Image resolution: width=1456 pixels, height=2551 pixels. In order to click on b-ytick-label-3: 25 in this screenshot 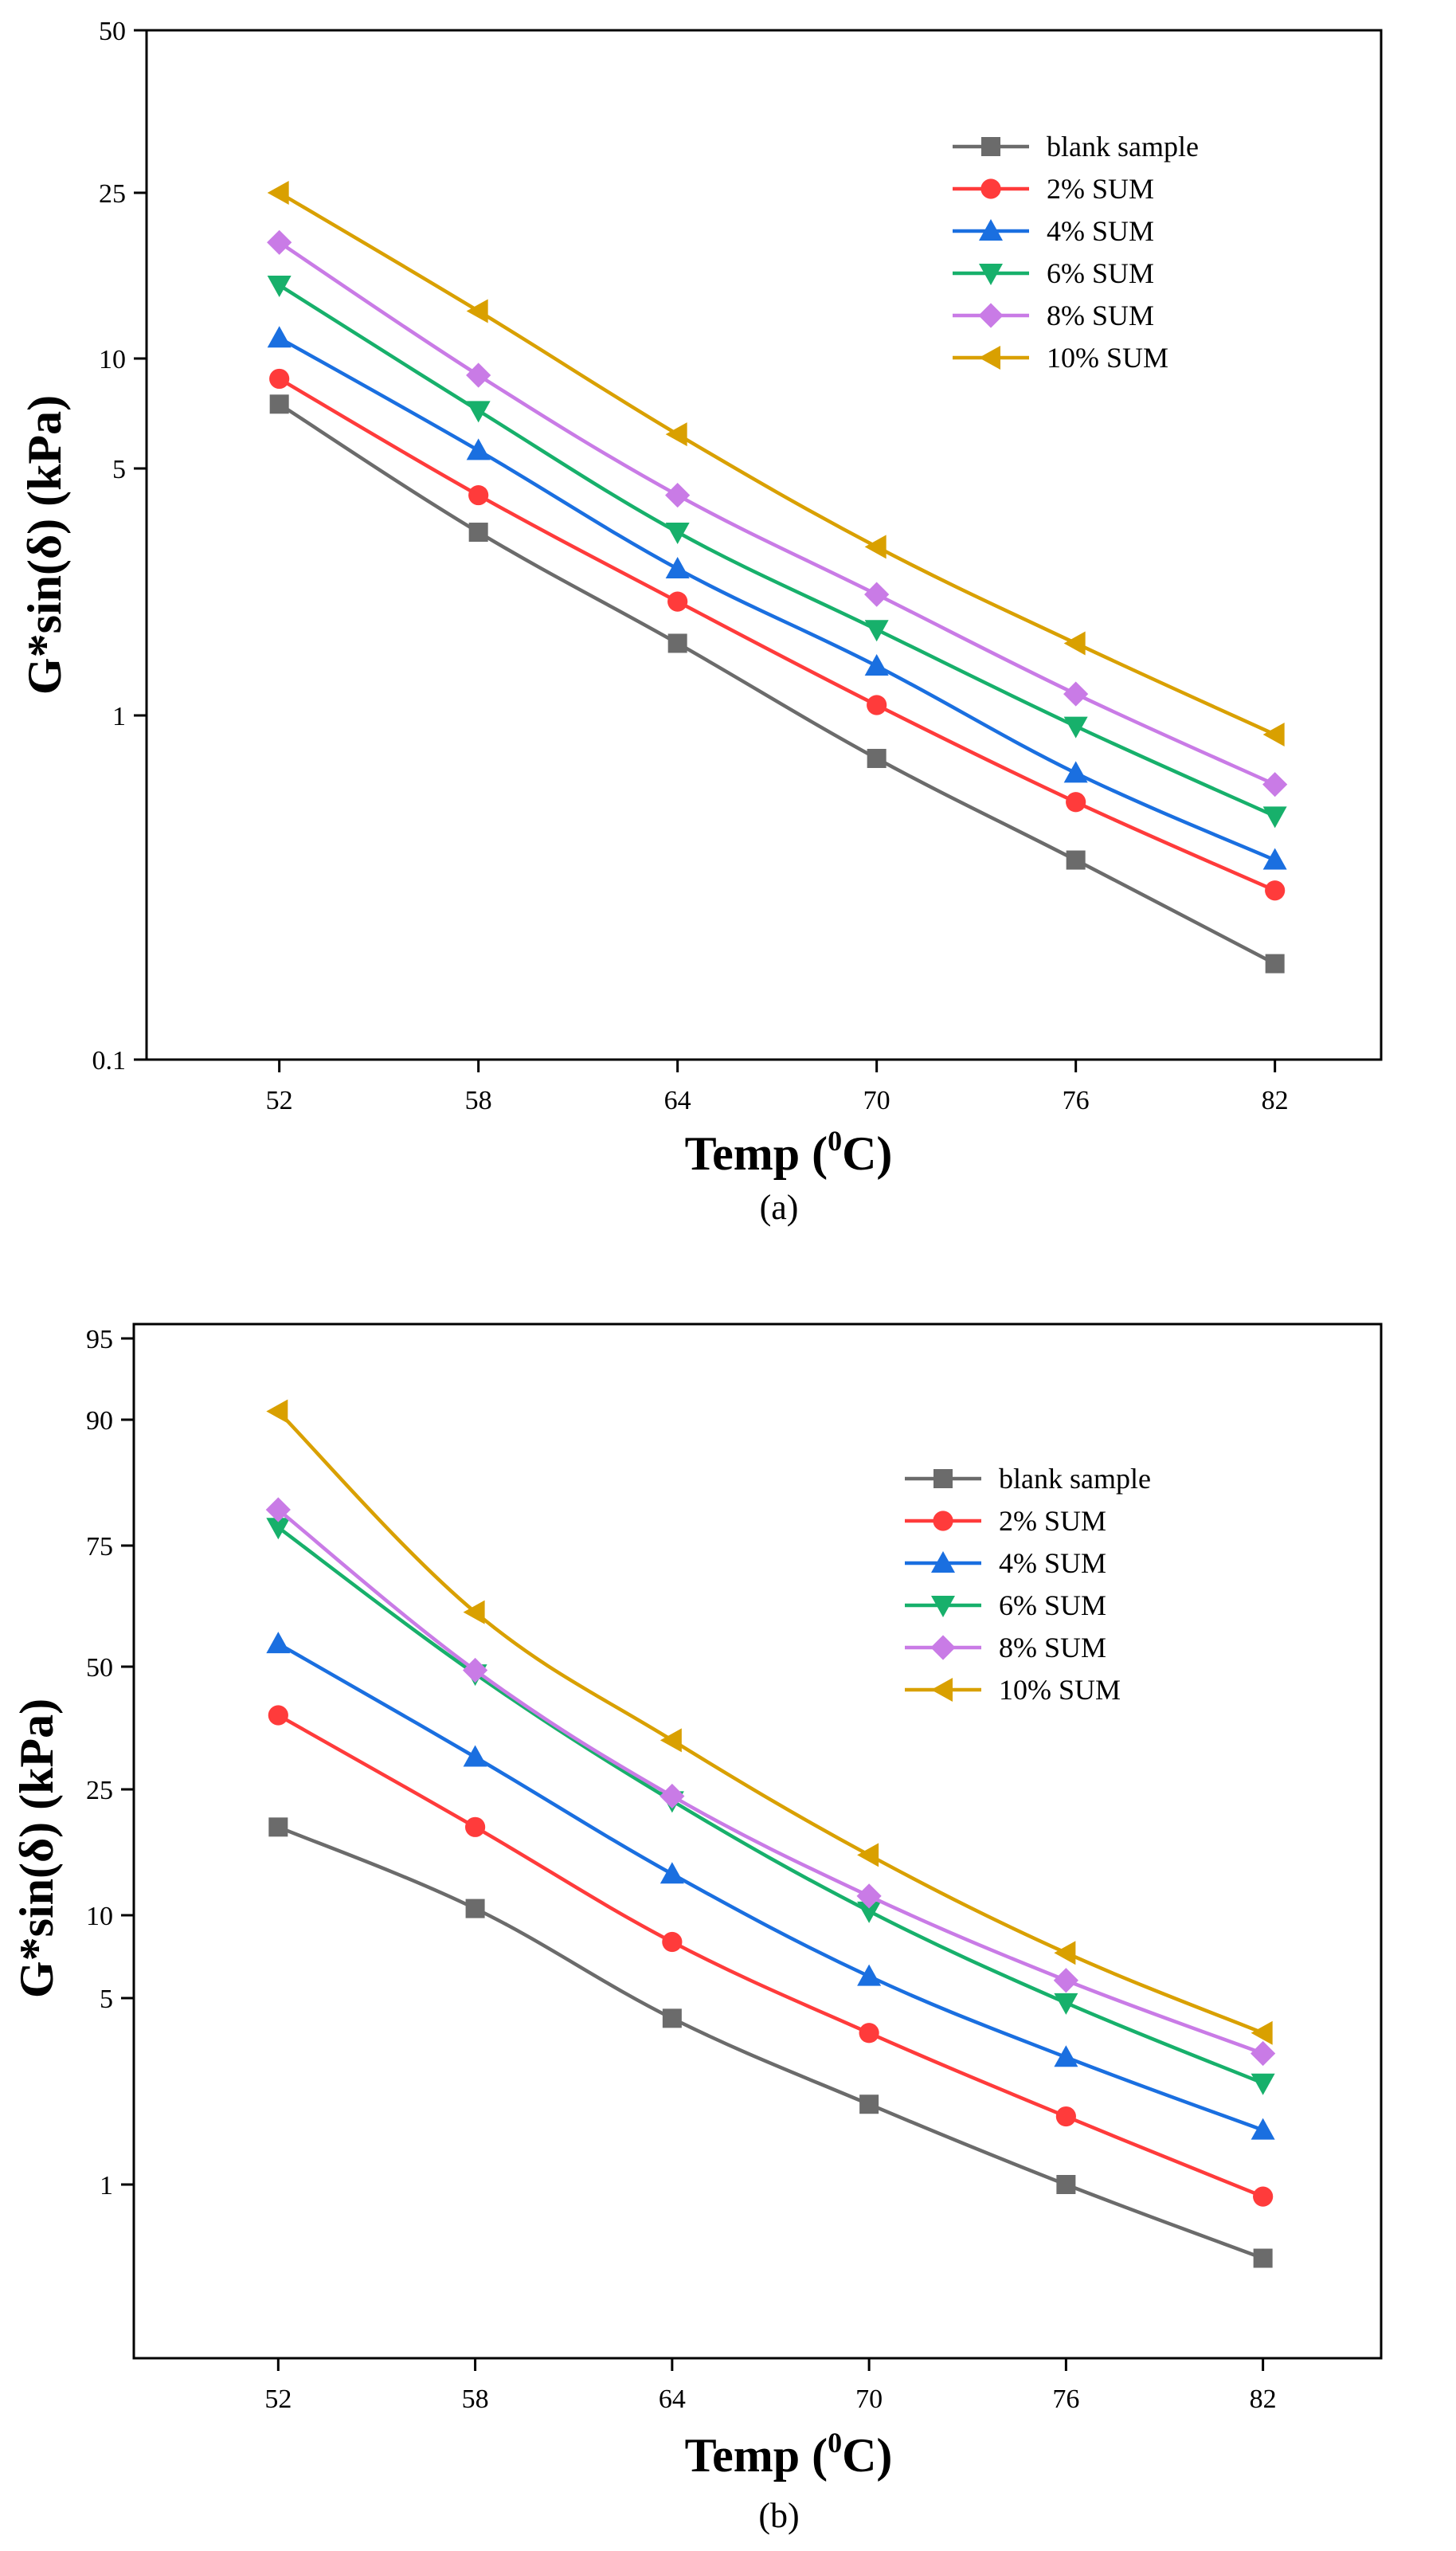, I will do `click(99, 1790)`.